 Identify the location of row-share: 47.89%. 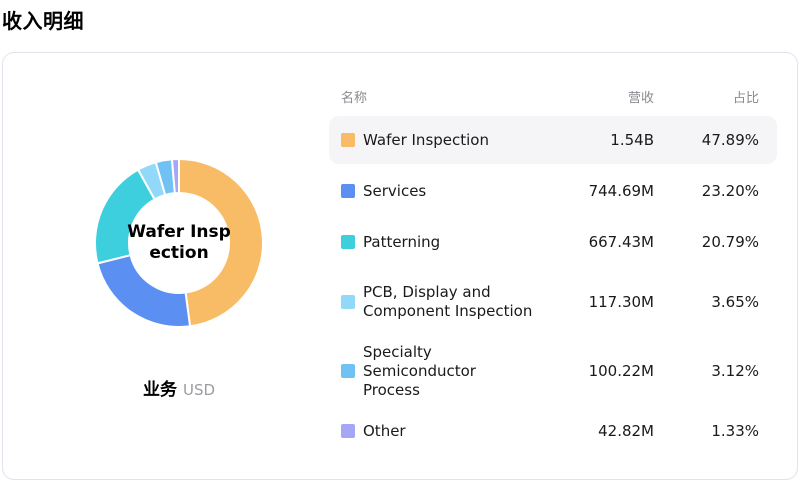
(730, 140).